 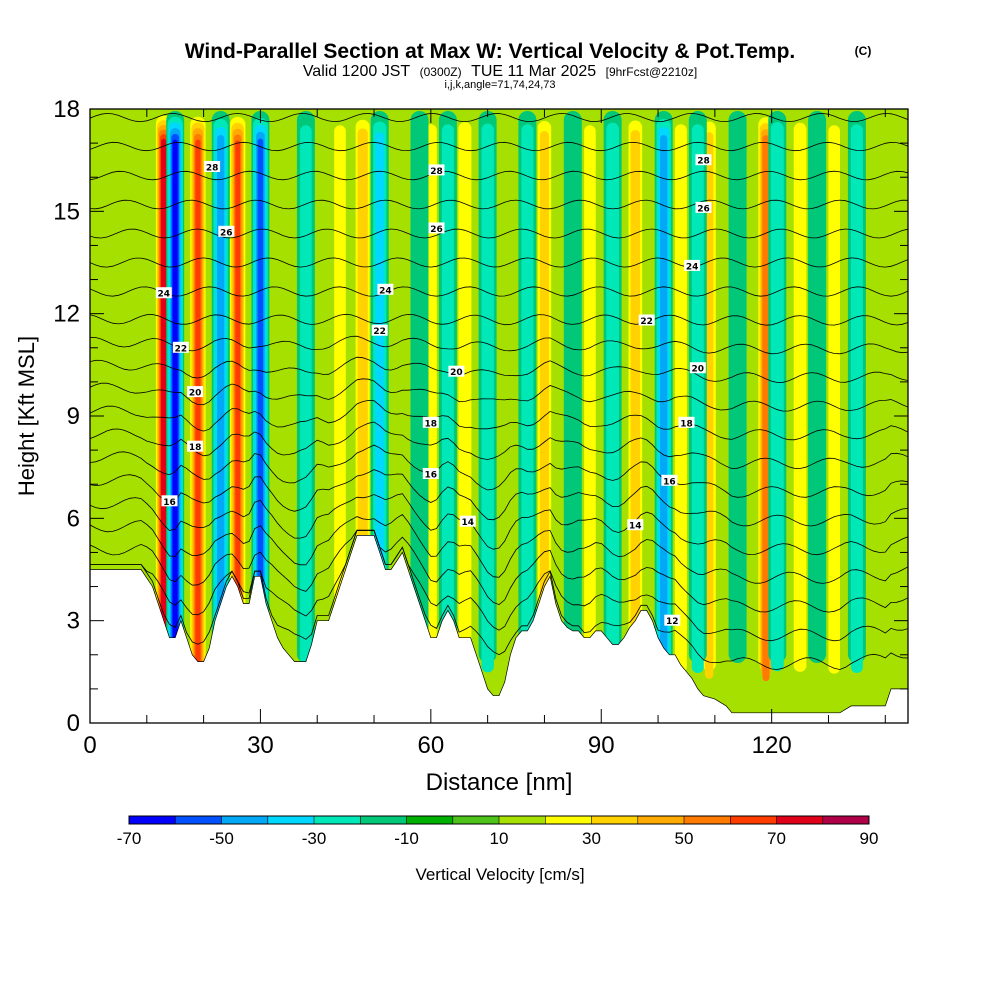 I want to click on theta-label-22: 14, so click(x=635, y=525).